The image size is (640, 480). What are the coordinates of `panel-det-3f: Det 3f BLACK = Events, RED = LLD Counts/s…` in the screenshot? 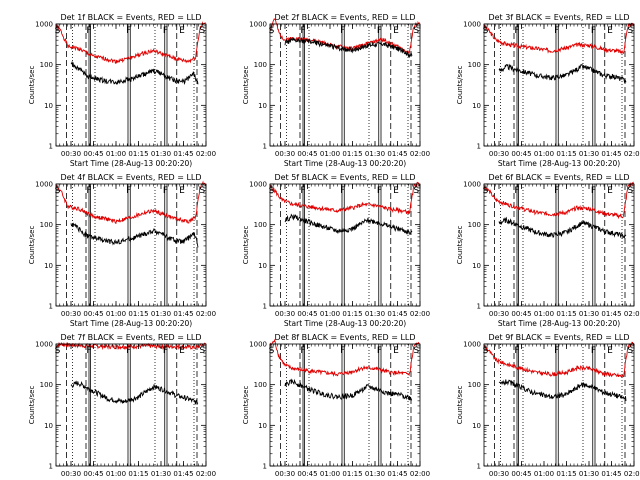 It's located at (548, 90).